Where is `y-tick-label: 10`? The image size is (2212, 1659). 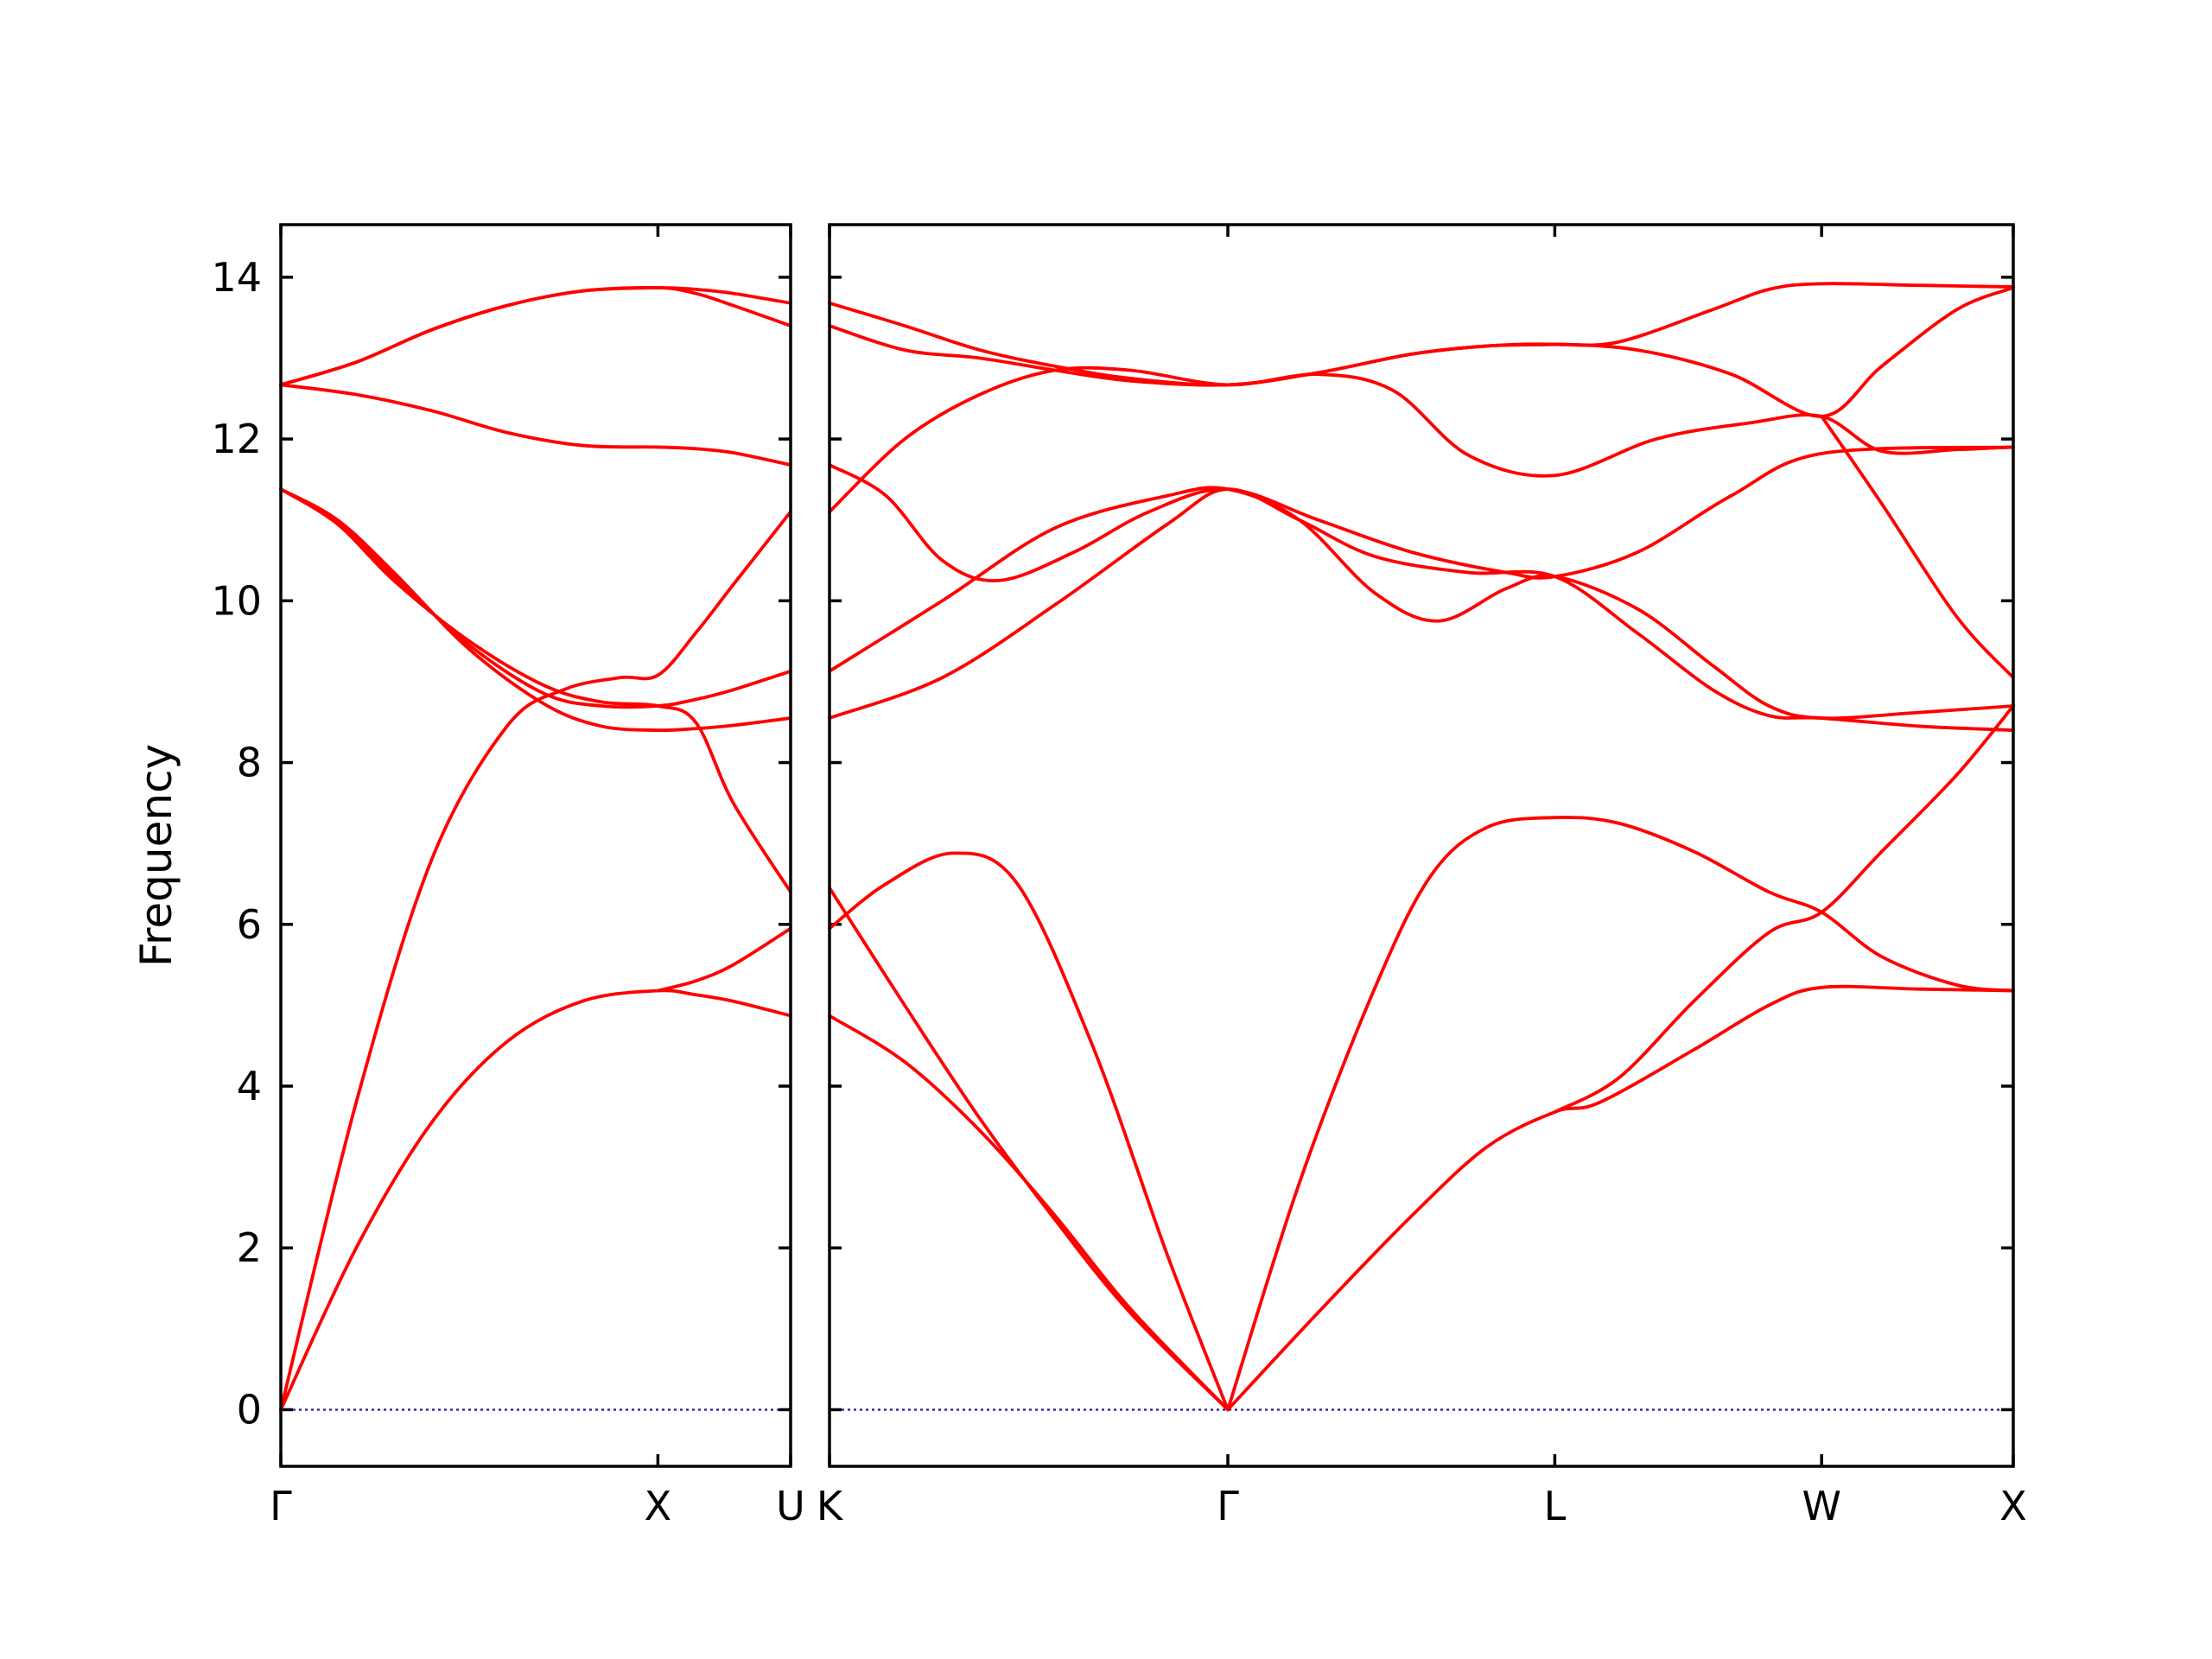 y-tick-label: 10 is located at coordinates (236, 600).